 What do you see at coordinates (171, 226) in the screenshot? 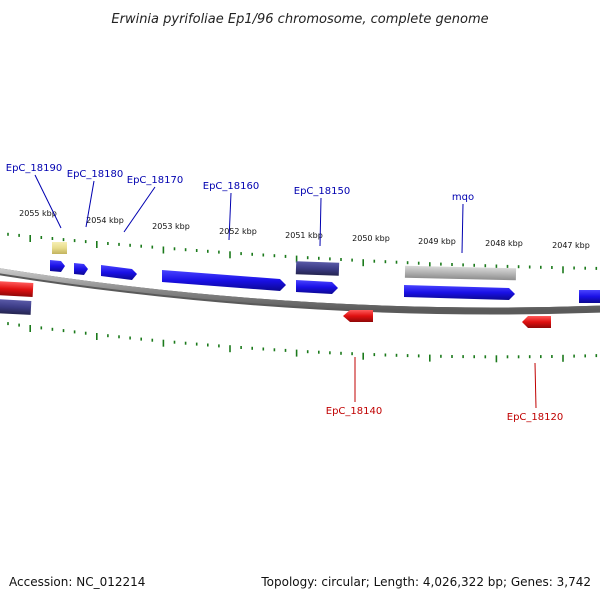
I see `scale-label-2053: 2053 kbp` at bounding box center [171, 226].